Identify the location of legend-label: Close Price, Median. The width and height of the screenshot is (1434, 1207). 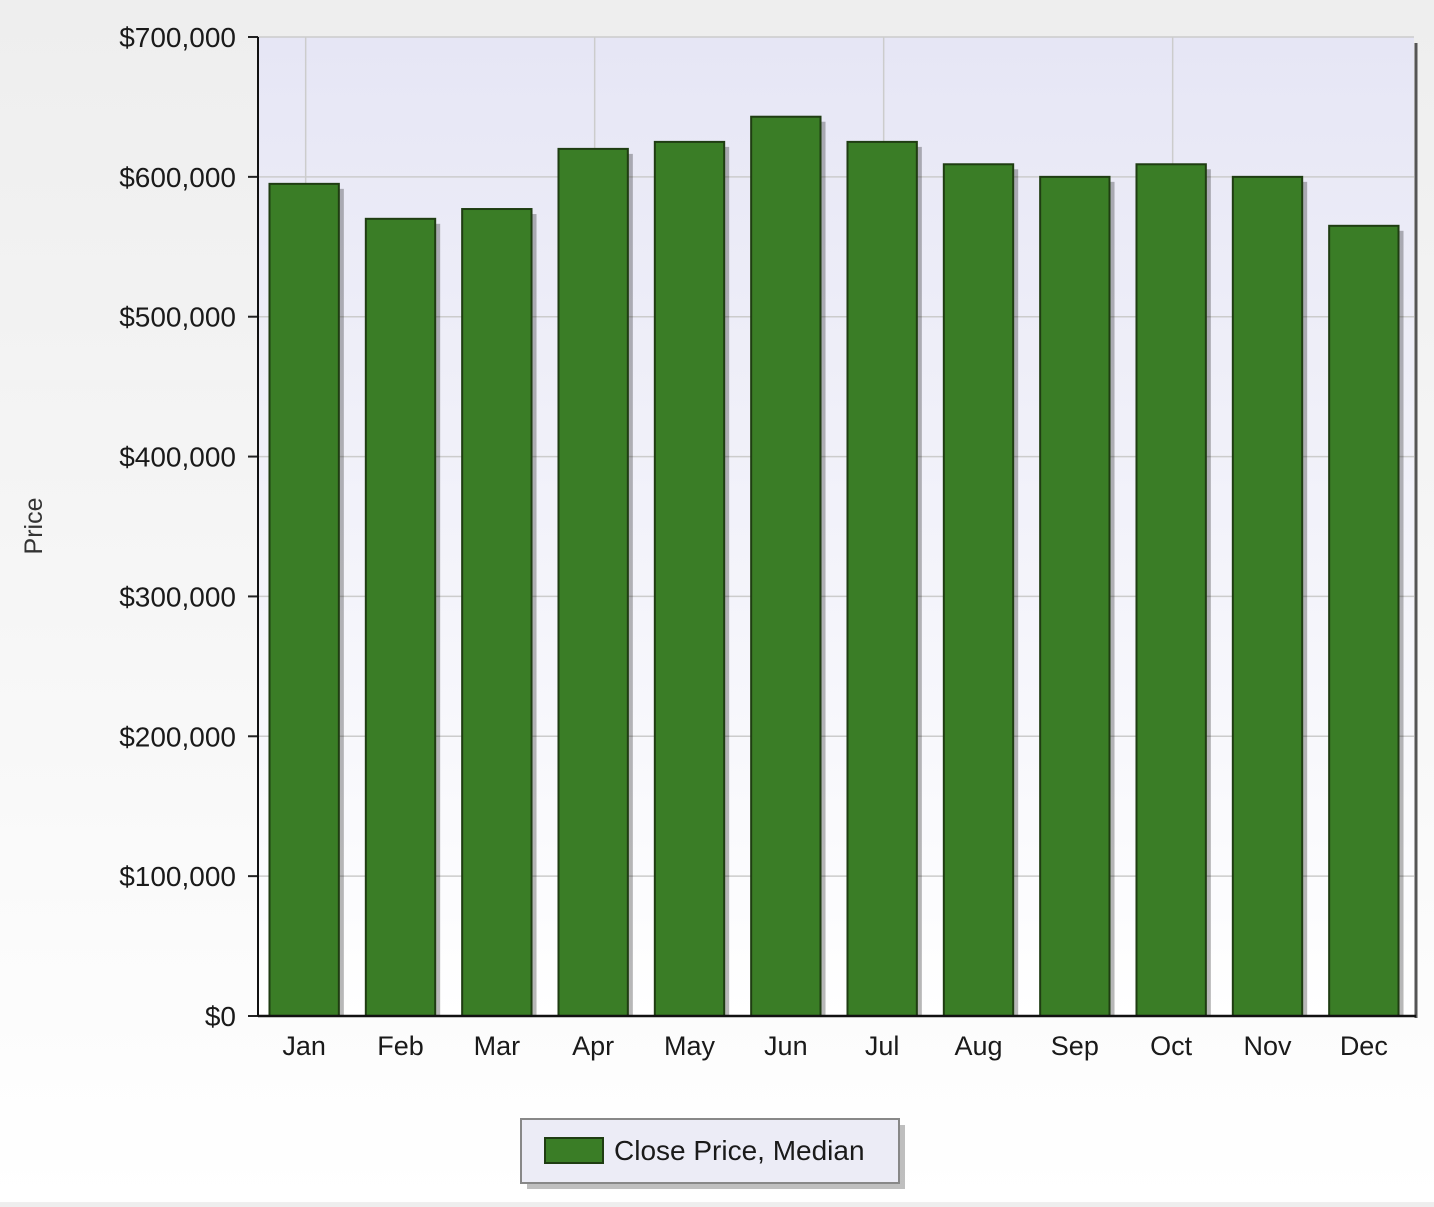
(739, 1150).